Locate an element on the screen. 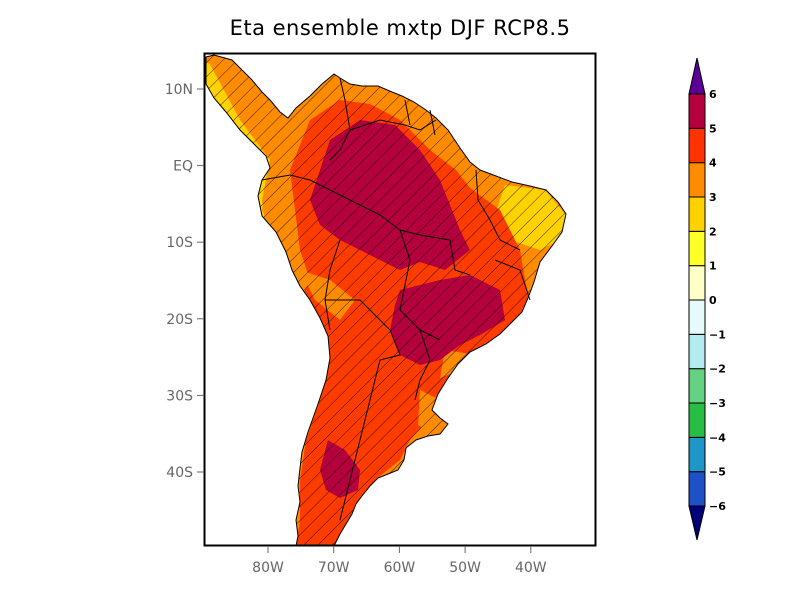 Image resolution: width=800 pixels, height=600 pixels. colorbar-under-arrow is located at coordinates (697, 523).